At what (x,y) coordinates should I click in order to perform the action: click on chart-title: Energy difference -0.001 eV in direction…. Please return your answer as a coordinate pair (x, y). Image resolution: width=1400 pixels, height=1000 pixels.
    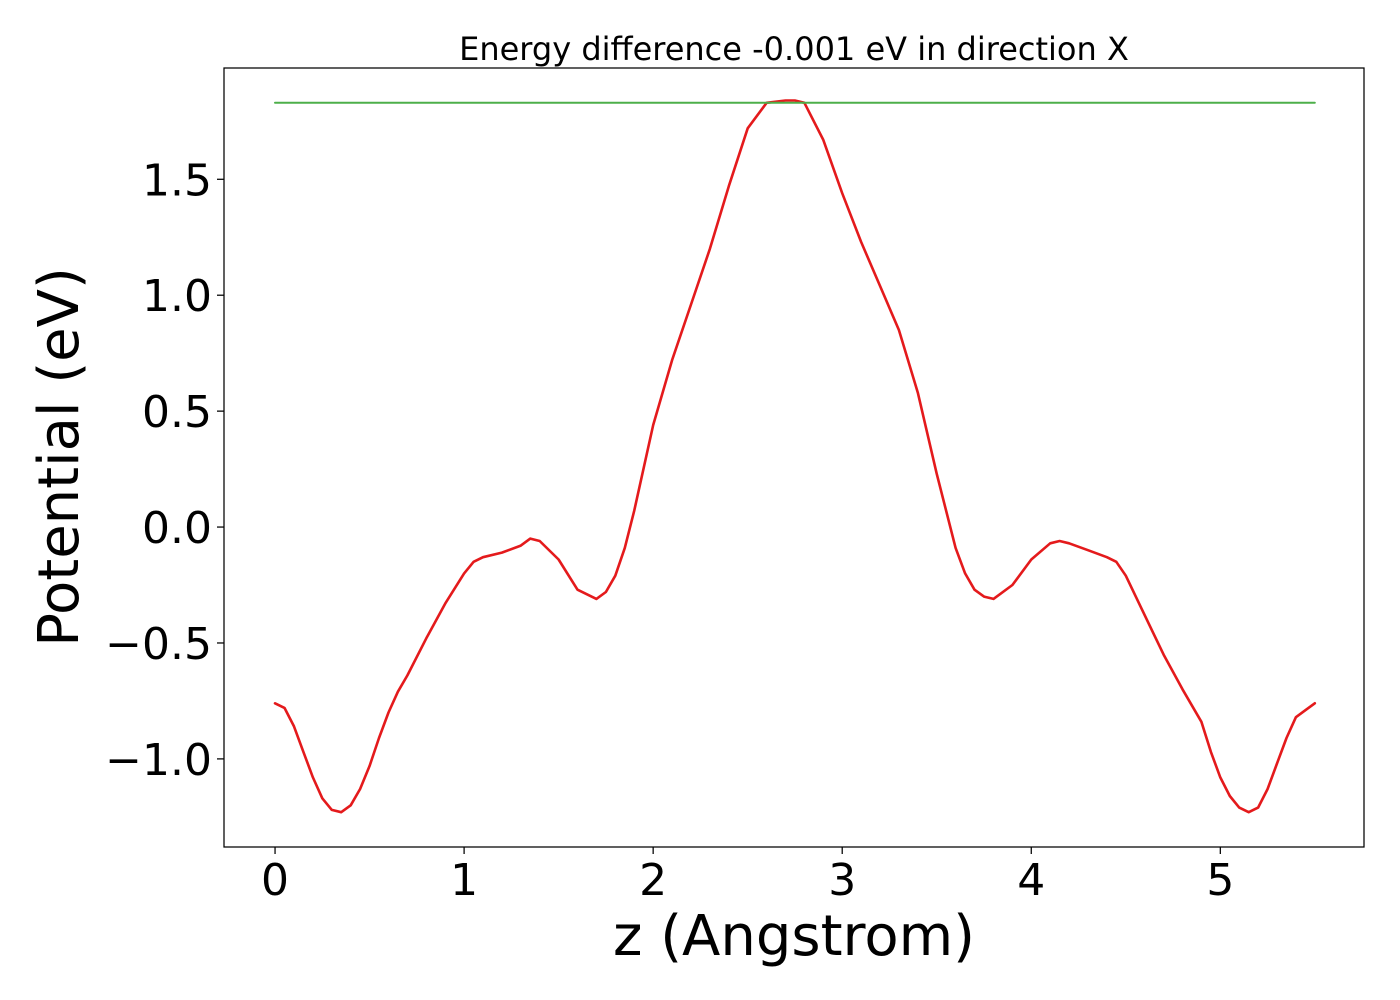
    Looking at the image, I should click on (794, 49).